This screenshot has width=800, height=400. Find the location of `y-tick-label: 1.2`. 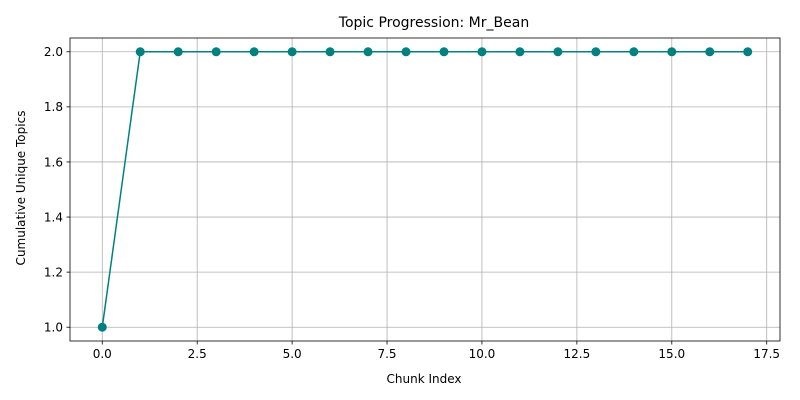

y-tick-label: 1.2 is located at coordinates (53, 272).